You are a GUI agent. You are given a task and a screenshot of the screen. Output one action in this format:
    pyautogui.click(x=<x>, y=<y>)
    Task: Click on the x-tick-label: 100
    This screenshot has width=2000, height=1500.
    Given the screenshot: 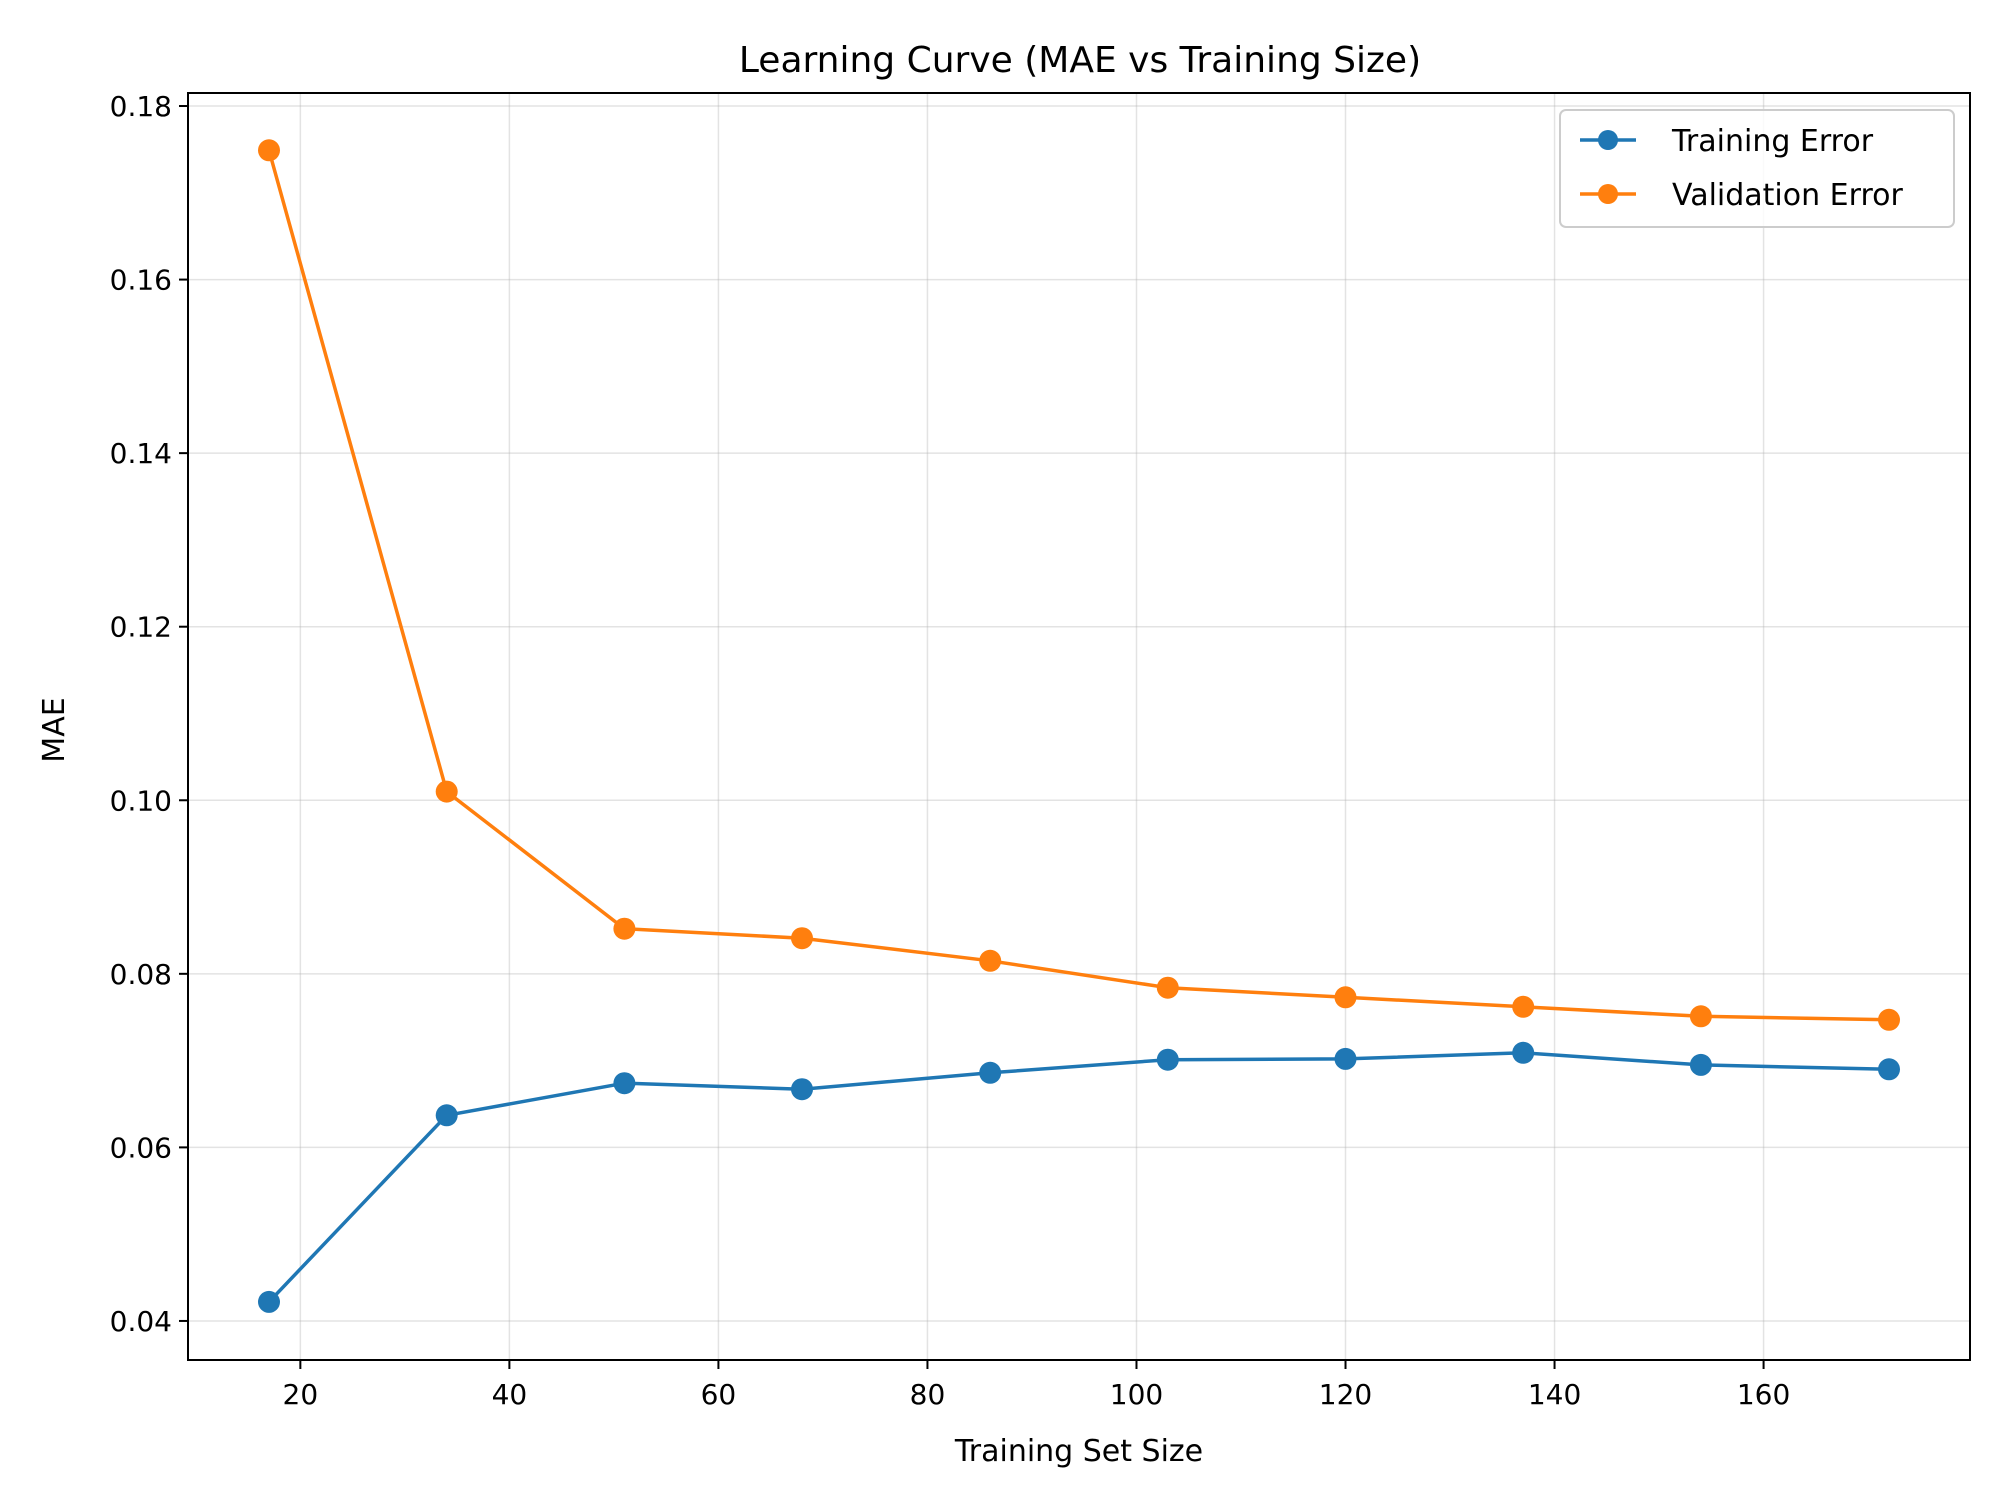 What is the action you would take?
    pyautogui.click(x=1136, y=1394)
    